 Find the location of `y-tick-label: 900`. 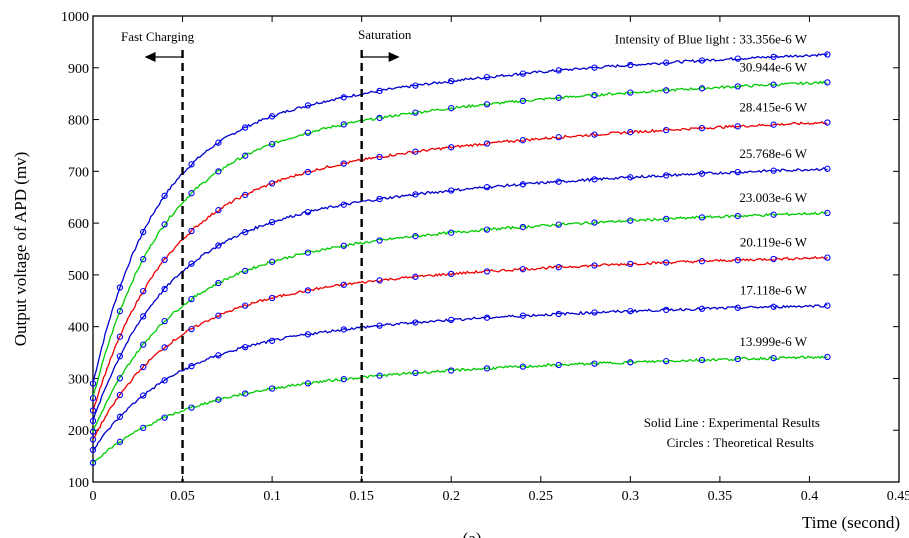

y-tick-label: 900 is located at coordinates (78, 69).